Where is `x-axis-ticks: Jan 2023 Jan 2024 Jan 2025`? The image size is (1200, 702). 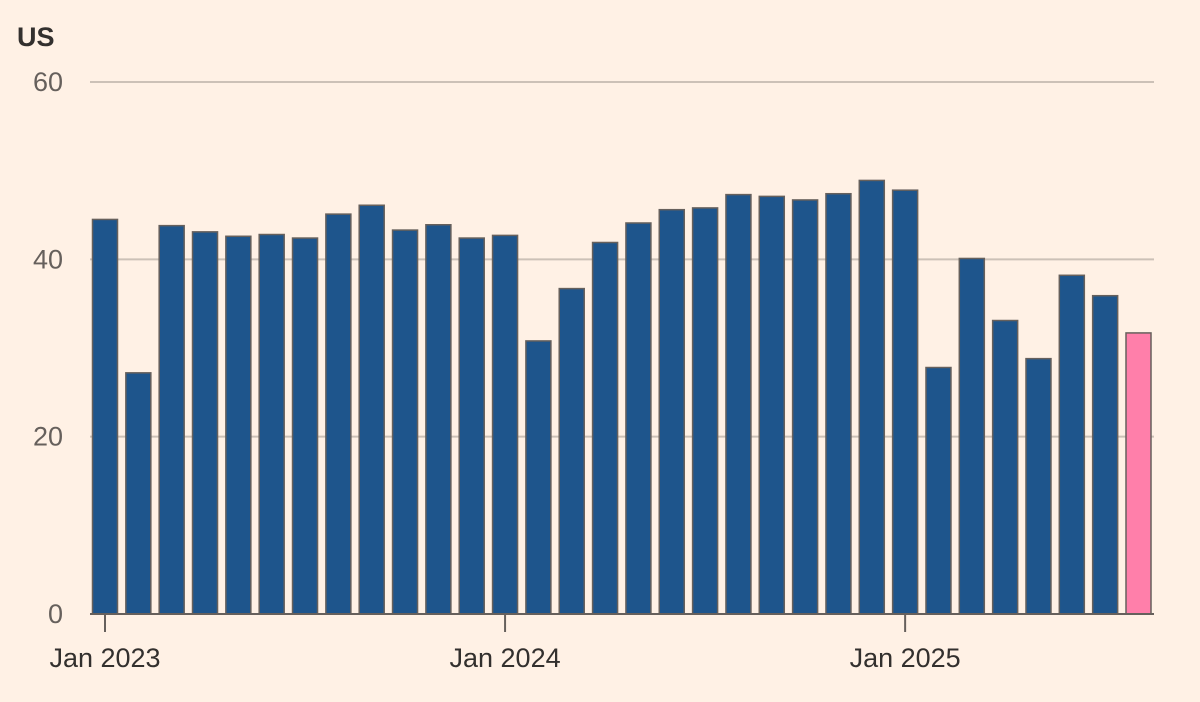
x-axis-ticks: Jan 2023 Jan 2024 Jan 2025 is located at coordinates (505, 643).